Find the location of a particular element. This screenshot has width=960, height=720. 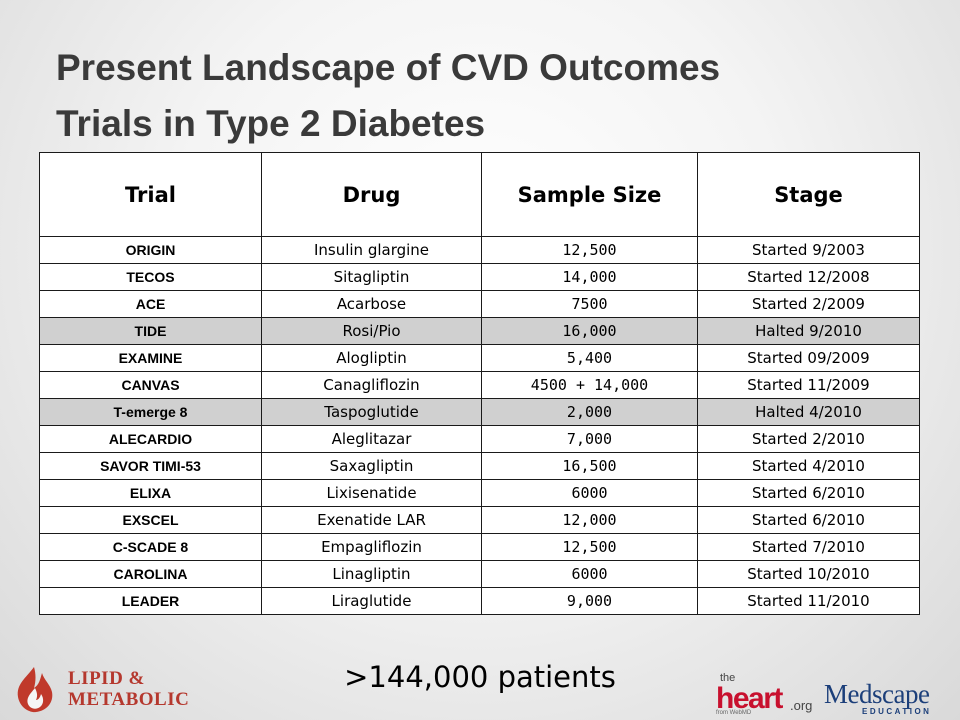

theheart-org: .org is located at coordinates (801, 705).